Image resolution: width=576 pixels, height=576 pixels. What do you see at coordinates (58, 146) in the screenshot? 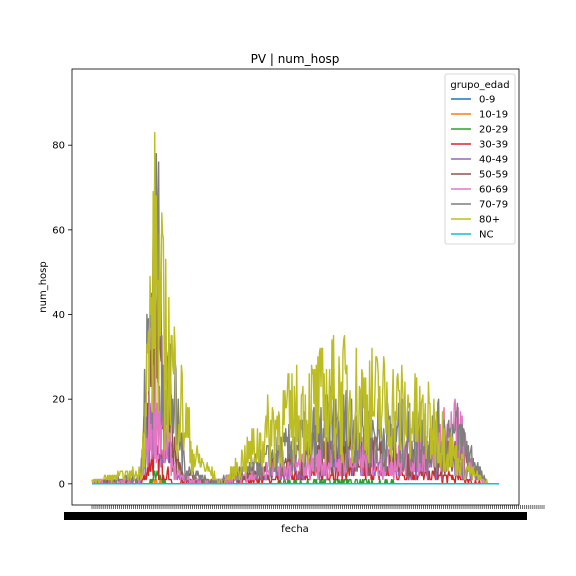
I see `y-tick-label: 80` at bounding box center [58, 146].